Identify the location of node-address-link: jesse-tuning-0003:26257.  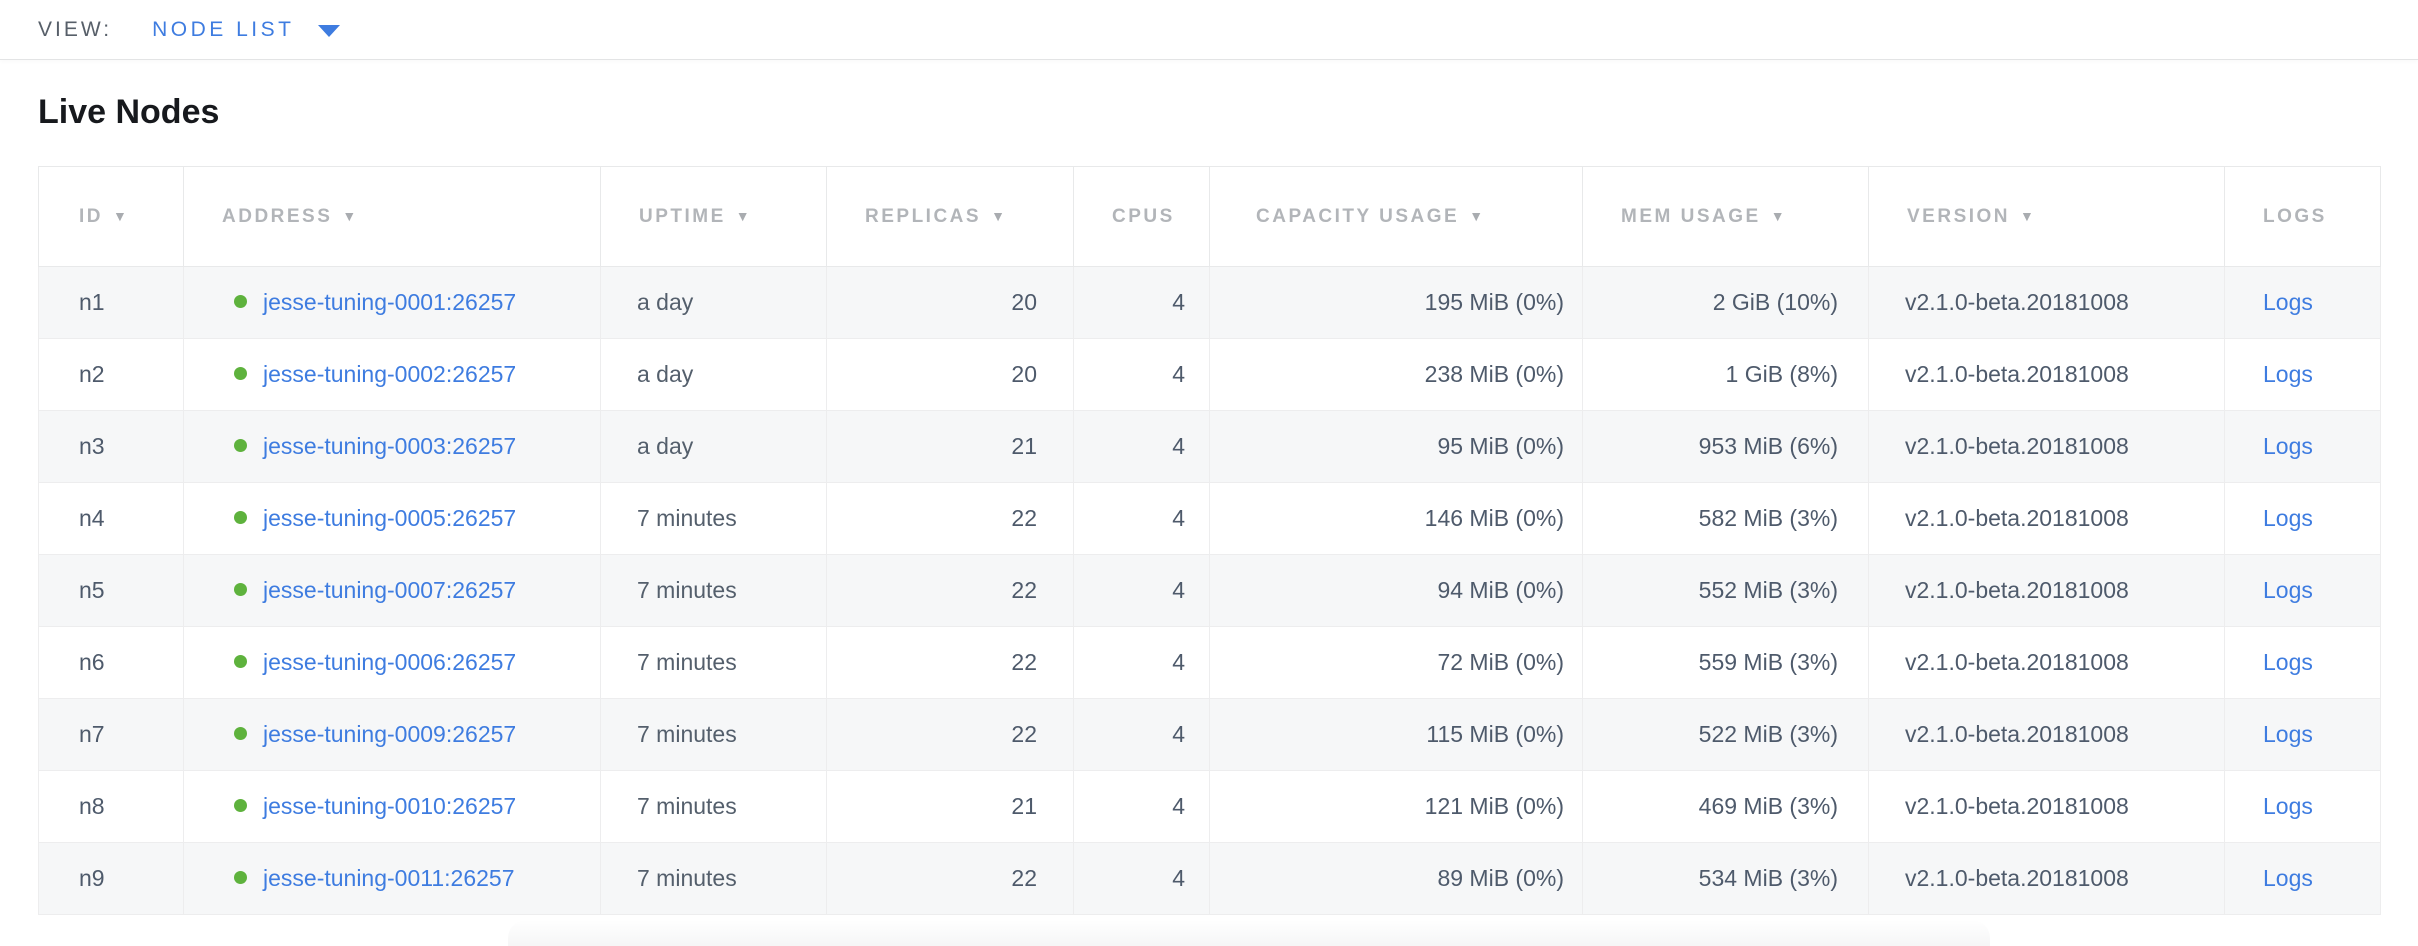
(390, 446).